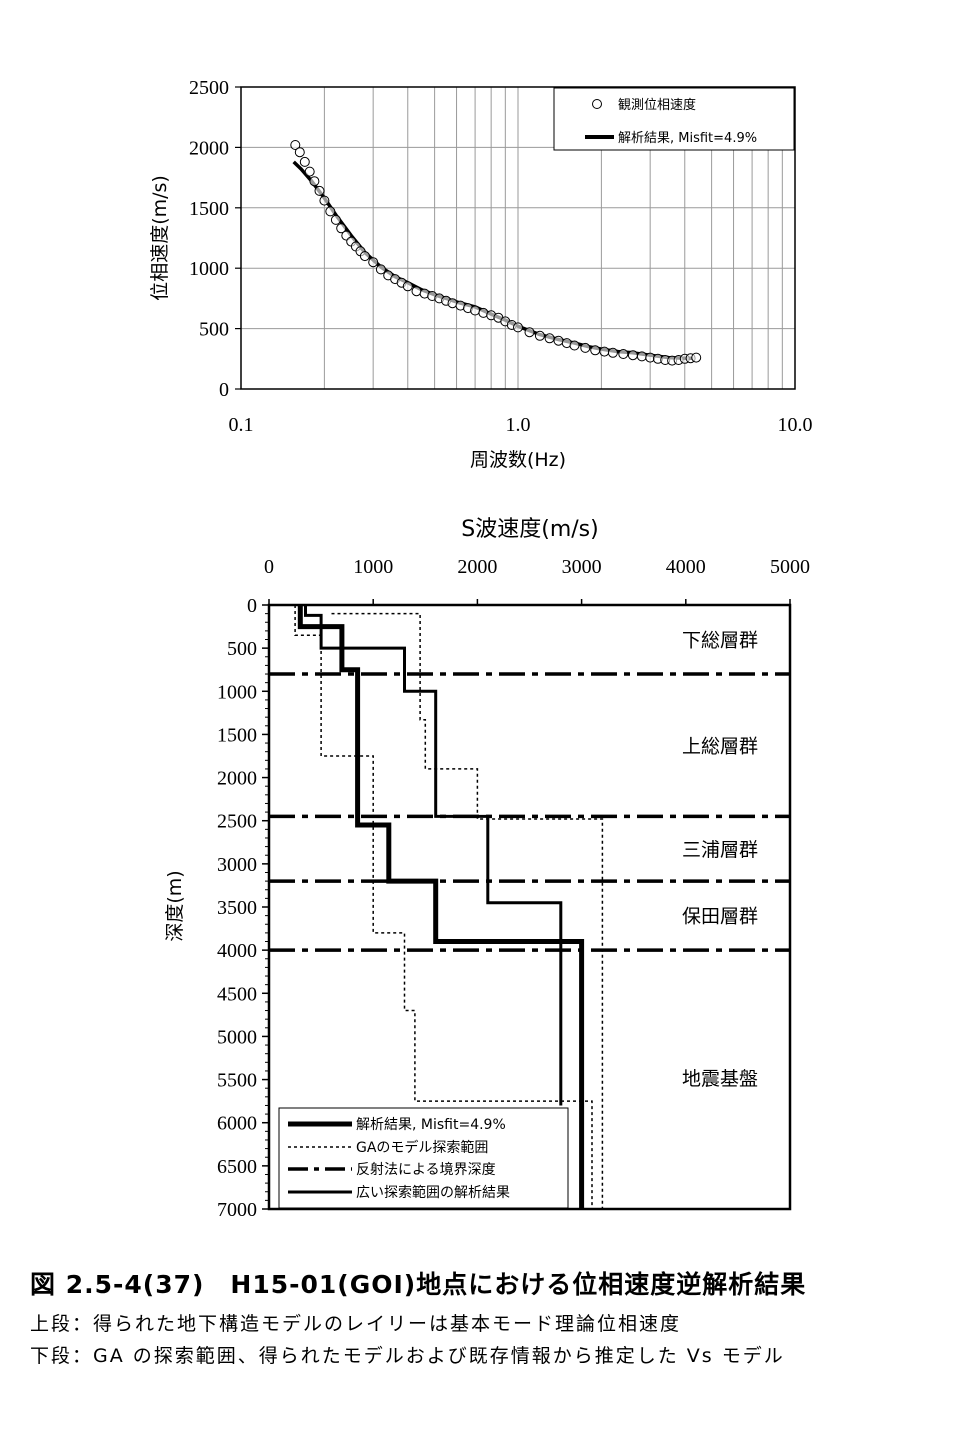 The width and height of the screenshot is (958, 1444). What do you see at coordinates (518, 460) in the screenshot?
I see `top-xlabel: 周波数(Hz)` at bounding box center [518, 460].